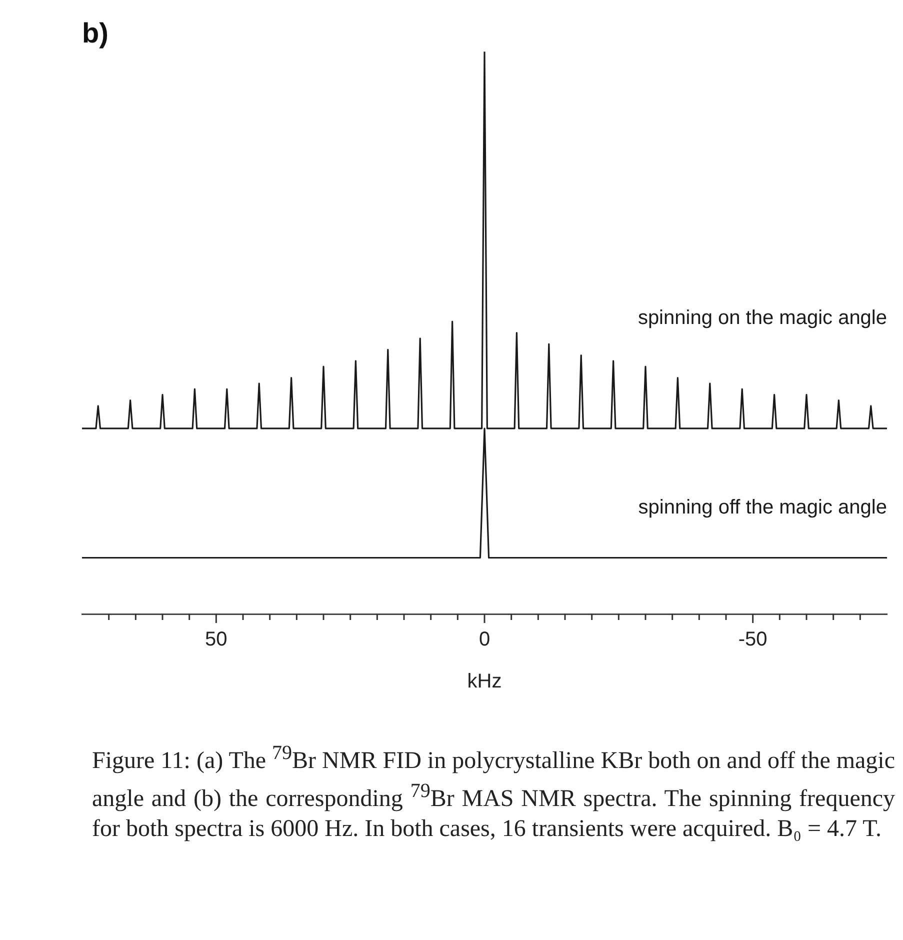  Describe the element at coordinates (762, 507) in the screenshot. I see `series-label: spinning off the magic angle` at that location.